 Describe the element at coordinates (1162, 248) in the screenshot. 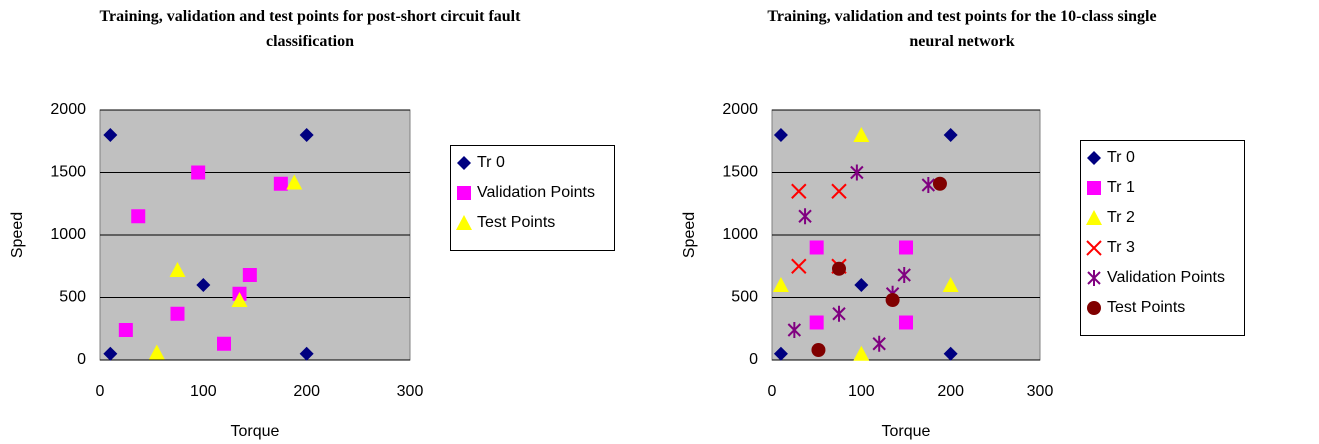

I see `legend-item: Tr 3` at that location.